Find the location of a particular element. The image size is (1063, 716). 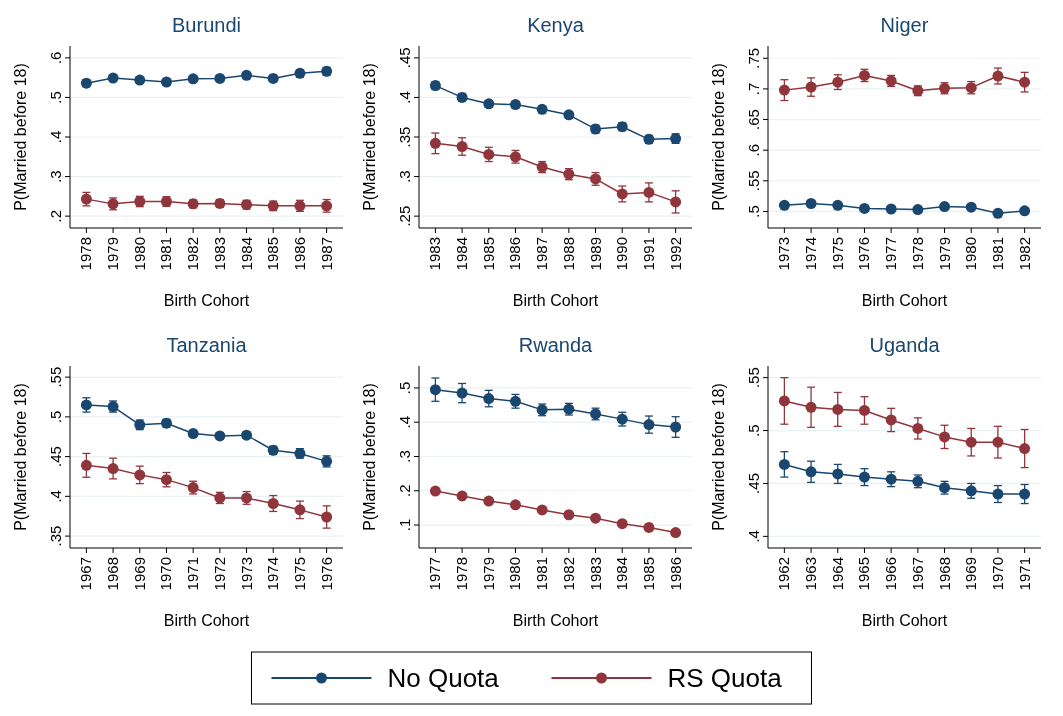

legend-label: RS Quota is located at coordinates (725, 678).